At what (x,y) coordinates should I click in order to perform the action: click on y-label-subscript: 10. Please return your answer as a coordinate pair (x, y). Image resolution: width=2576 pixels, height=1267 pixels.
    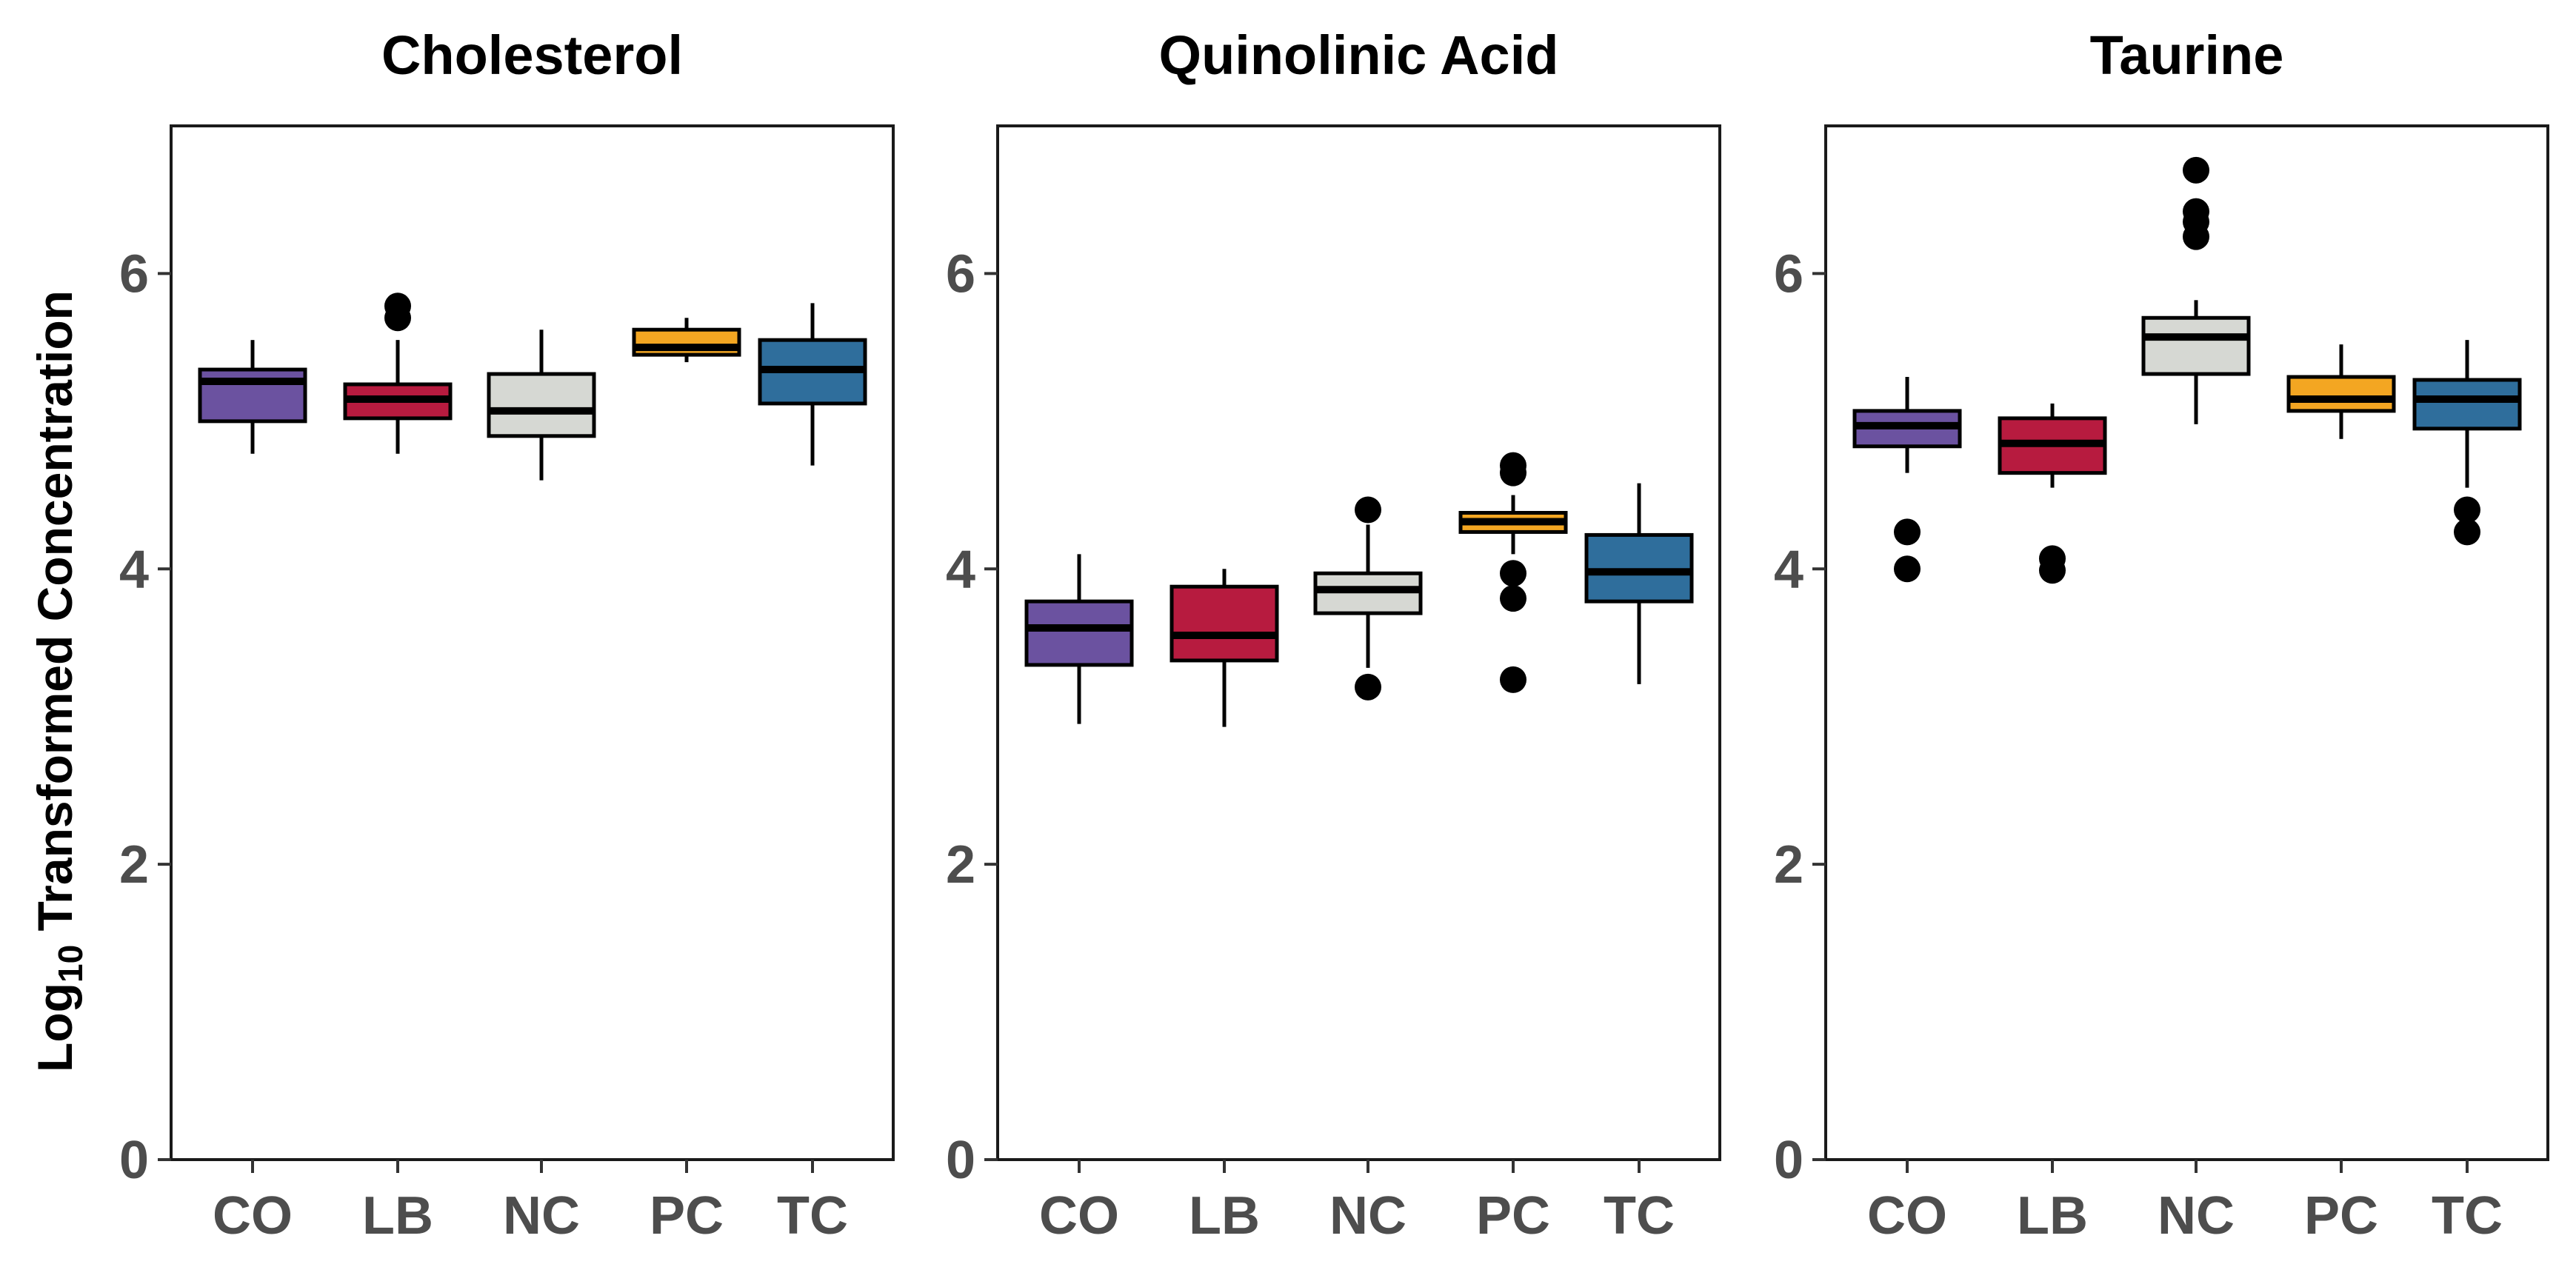
    Looking at the image, I should click on (70, 964).